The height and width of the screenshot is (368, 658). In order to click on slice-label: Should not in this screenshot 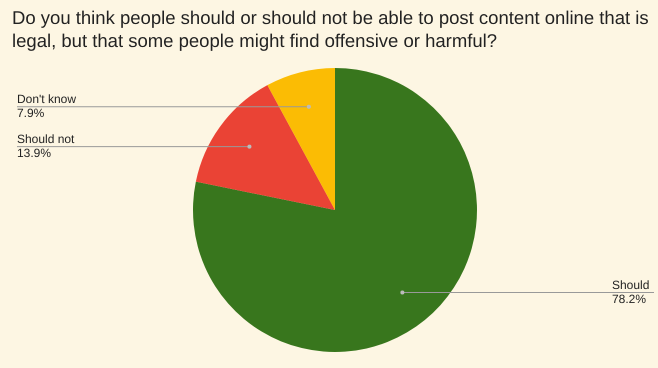, I will do `click(46, 139)`.